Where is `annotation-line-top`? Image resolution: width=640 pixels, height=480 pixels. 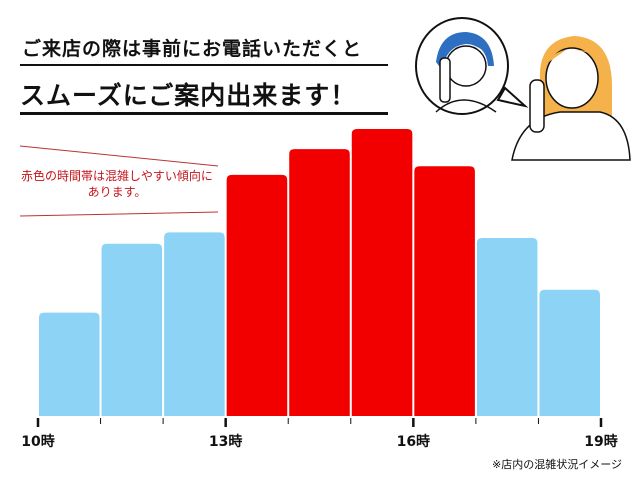
annotation-line-top is located at coordinates (119, 156).